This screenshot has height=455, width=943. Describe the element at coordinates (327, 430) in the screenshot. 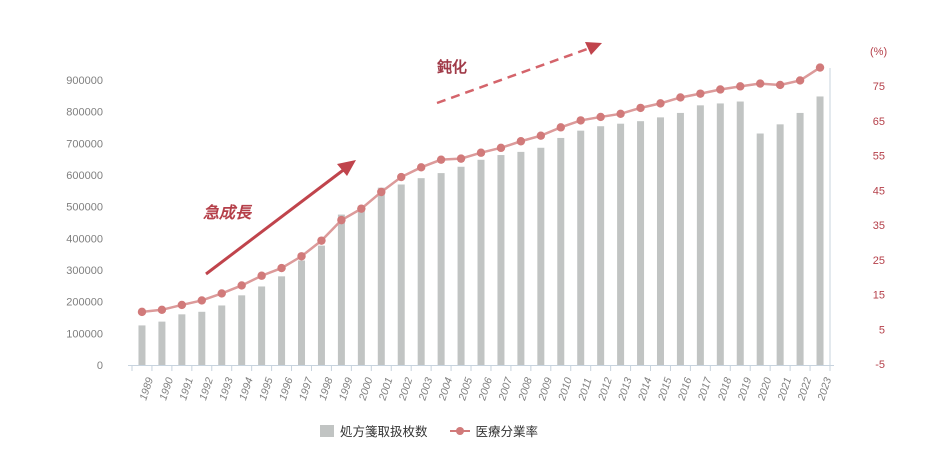

I see `bar-swatch-icon` at that location.